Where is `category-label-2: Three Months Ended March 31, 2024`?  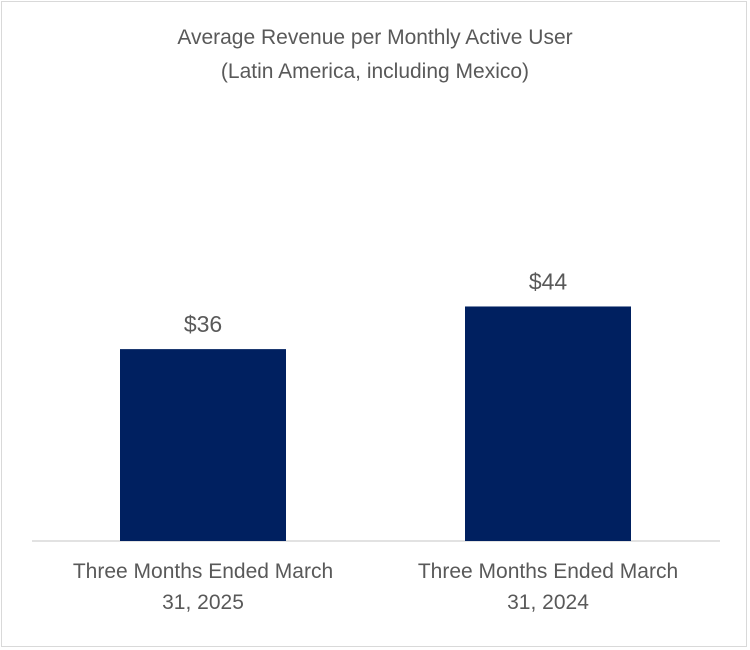 category-label-2: Three Months Ended March 31, 2024 is located at coordinates (548, 587).